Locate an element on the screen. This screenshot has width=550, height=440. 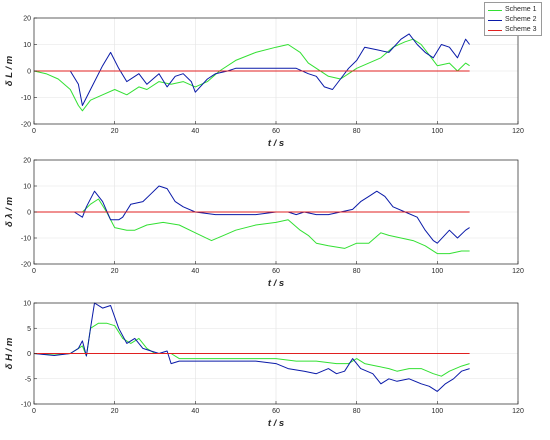
y-axis-label: δ H / m is located at coordinates (9, 353).